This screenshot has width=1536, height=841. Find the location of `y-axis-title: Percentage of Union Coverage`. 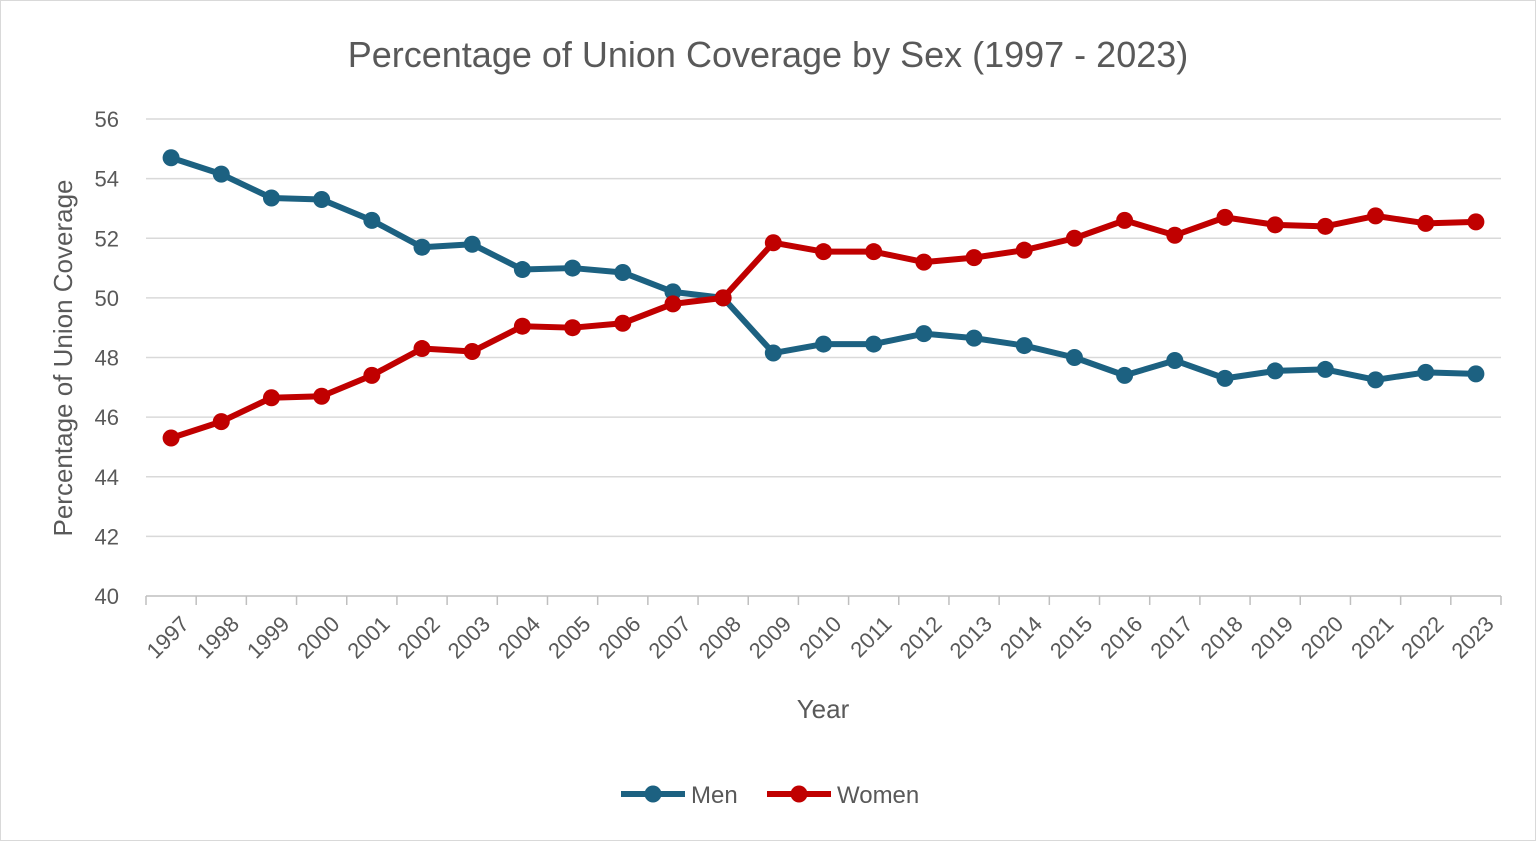

y-axis-title: Percentage of Union Coverage is located at coordinates (63, 357).